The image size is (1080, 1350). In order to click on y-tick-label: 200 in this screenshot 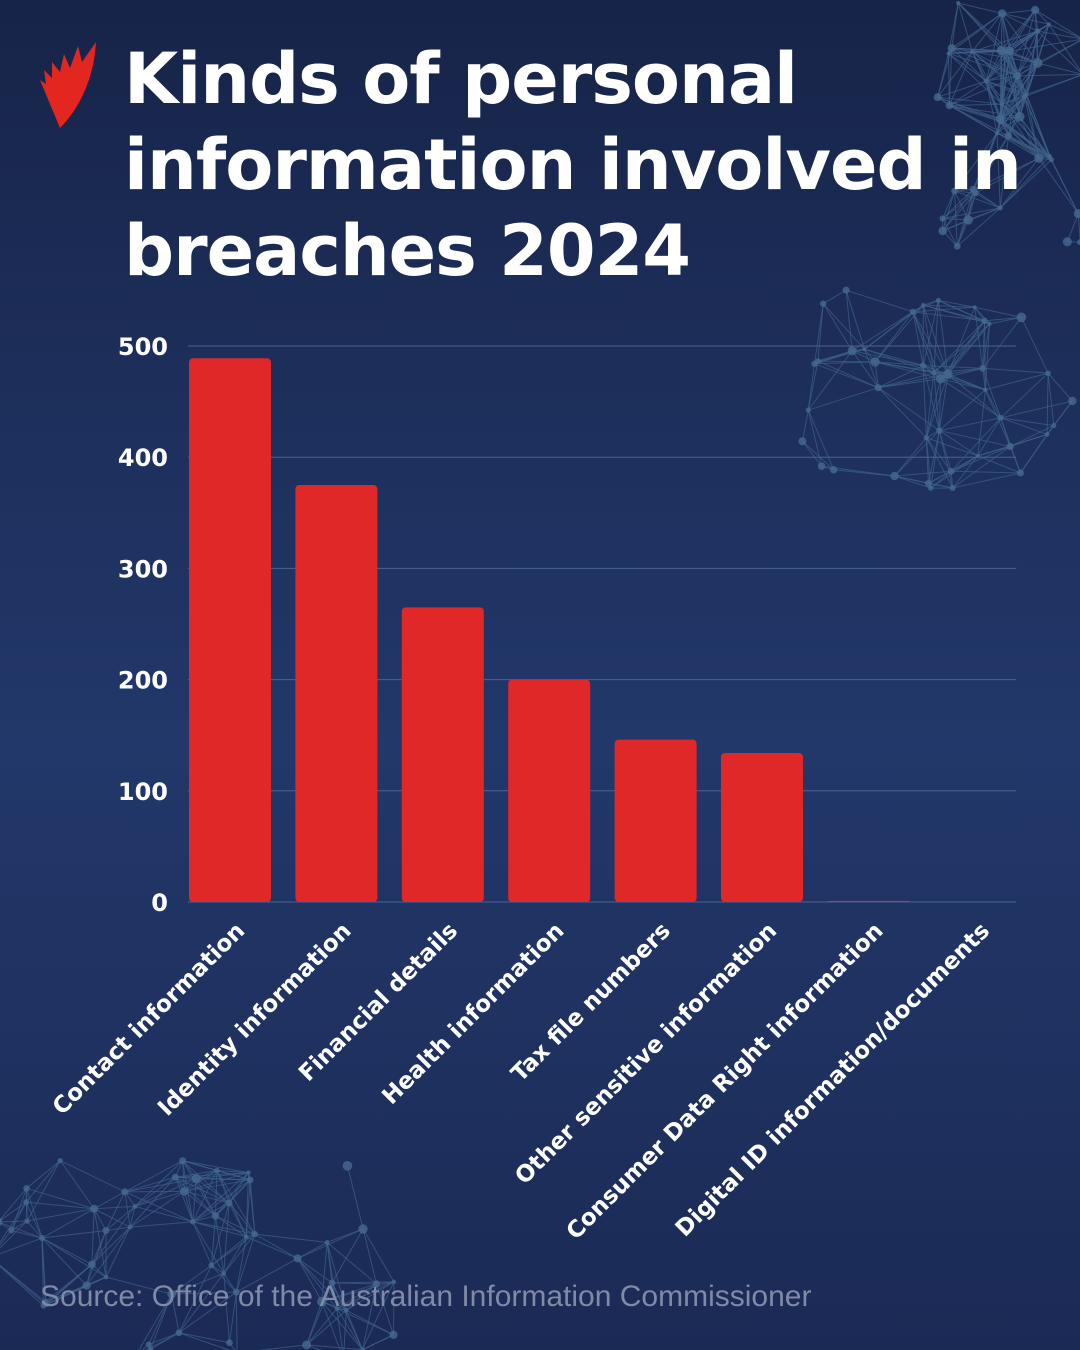, I will do `click(143, 681)`.